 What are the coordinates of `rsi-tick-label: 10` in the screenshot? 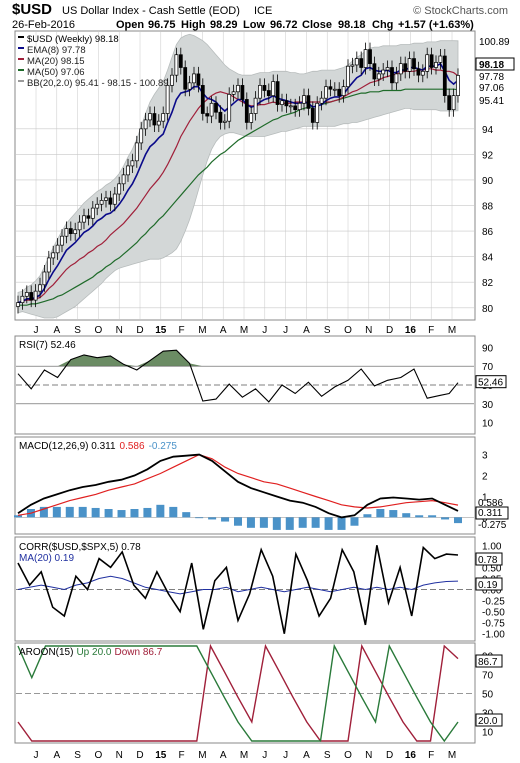 It's located at (488, 424).